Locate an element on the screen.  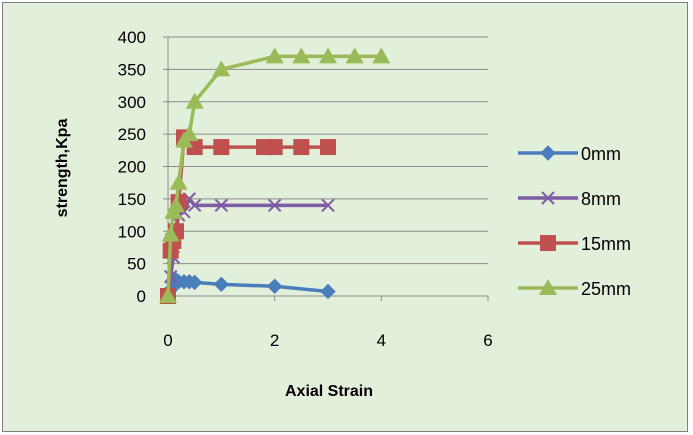
x-tick-label: 0 is located at coordinates (167, 340).